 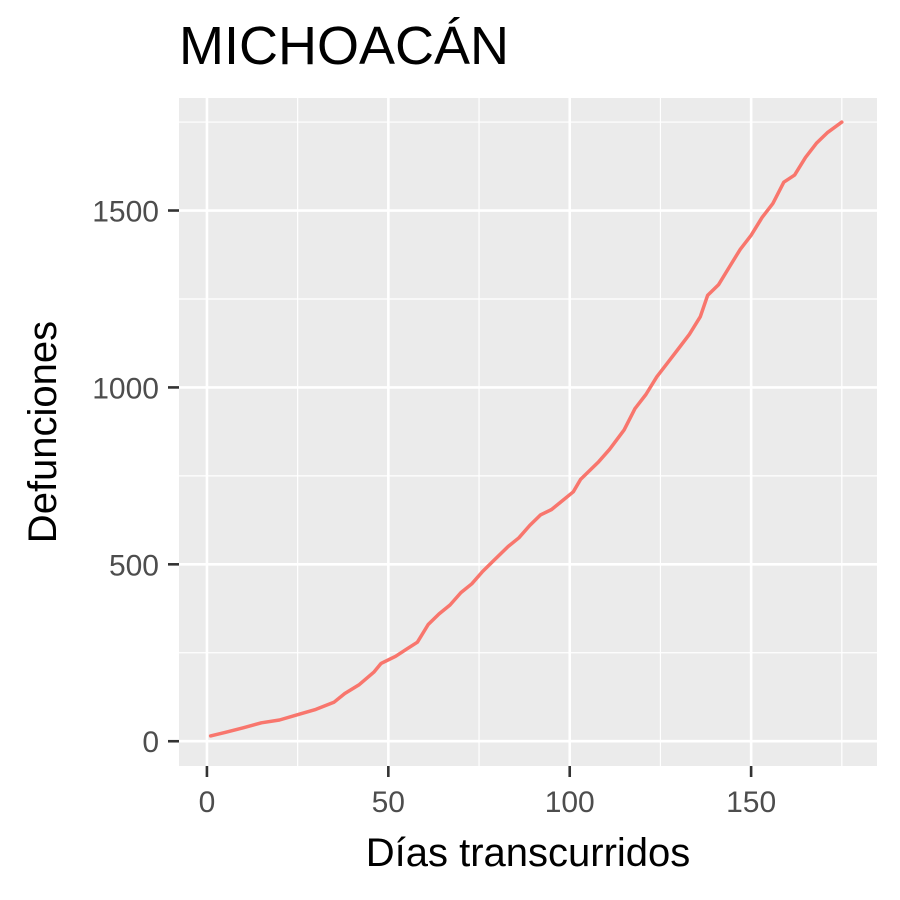 What do you see at coordinates (570, 802) in the screenshot?
I see `x-tick-label: 100` at bounding box center [570, 802].